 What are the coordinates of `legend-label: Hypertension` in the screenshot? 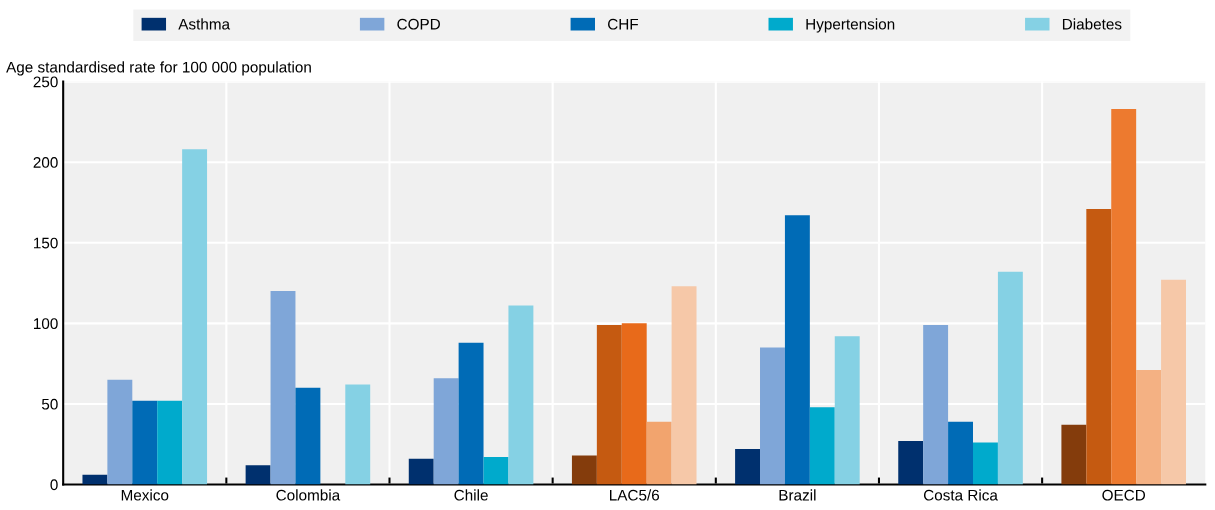 It's located at (850, 25).